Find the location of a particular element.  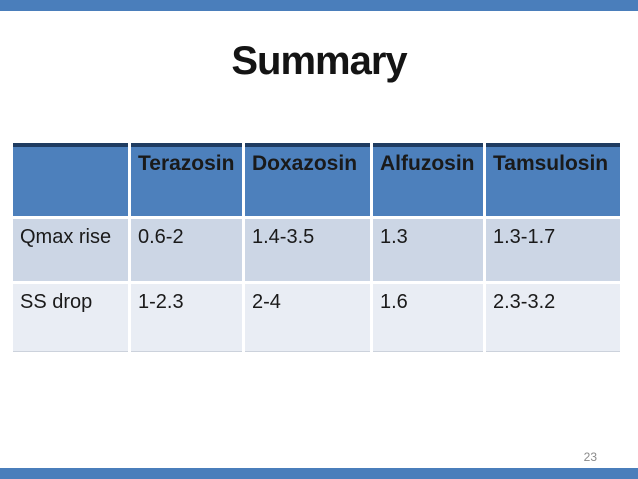

cell-qmax-tamsulosin: 1.3-1.7 is located at coordinates (553, 250).